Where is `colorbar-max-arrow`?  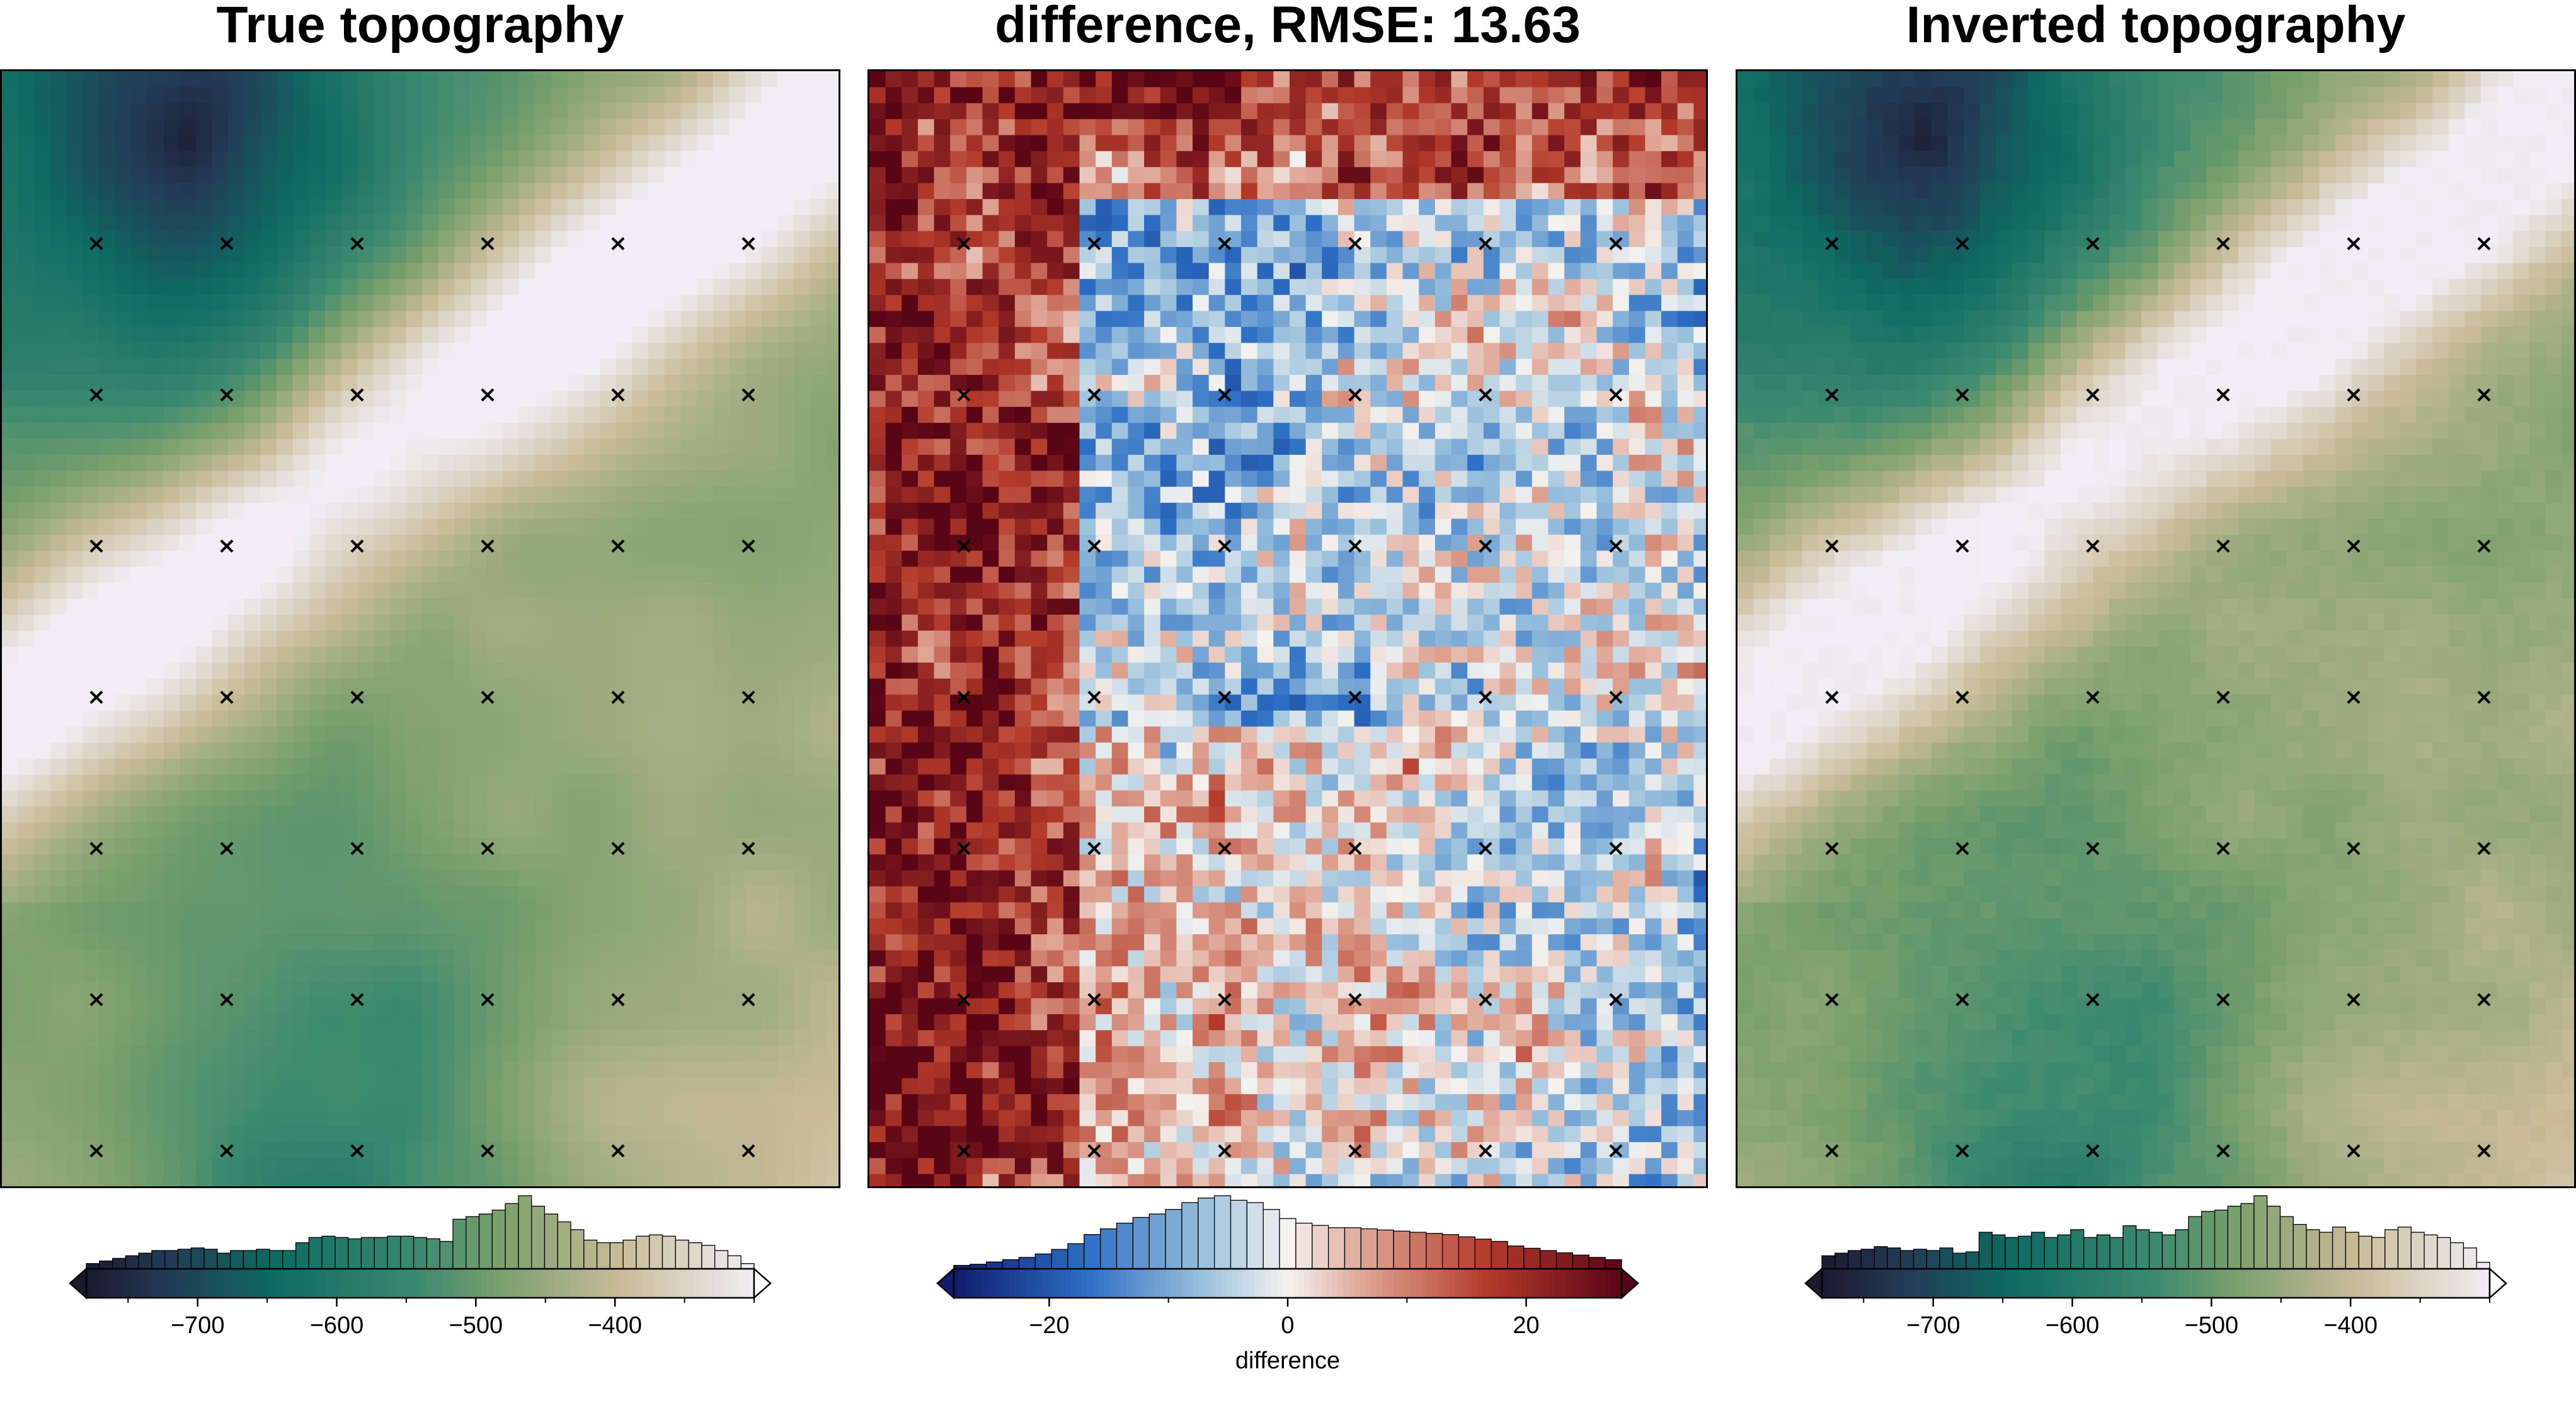 colorbar-max-arrow is located at coordinates (1629, 1283).